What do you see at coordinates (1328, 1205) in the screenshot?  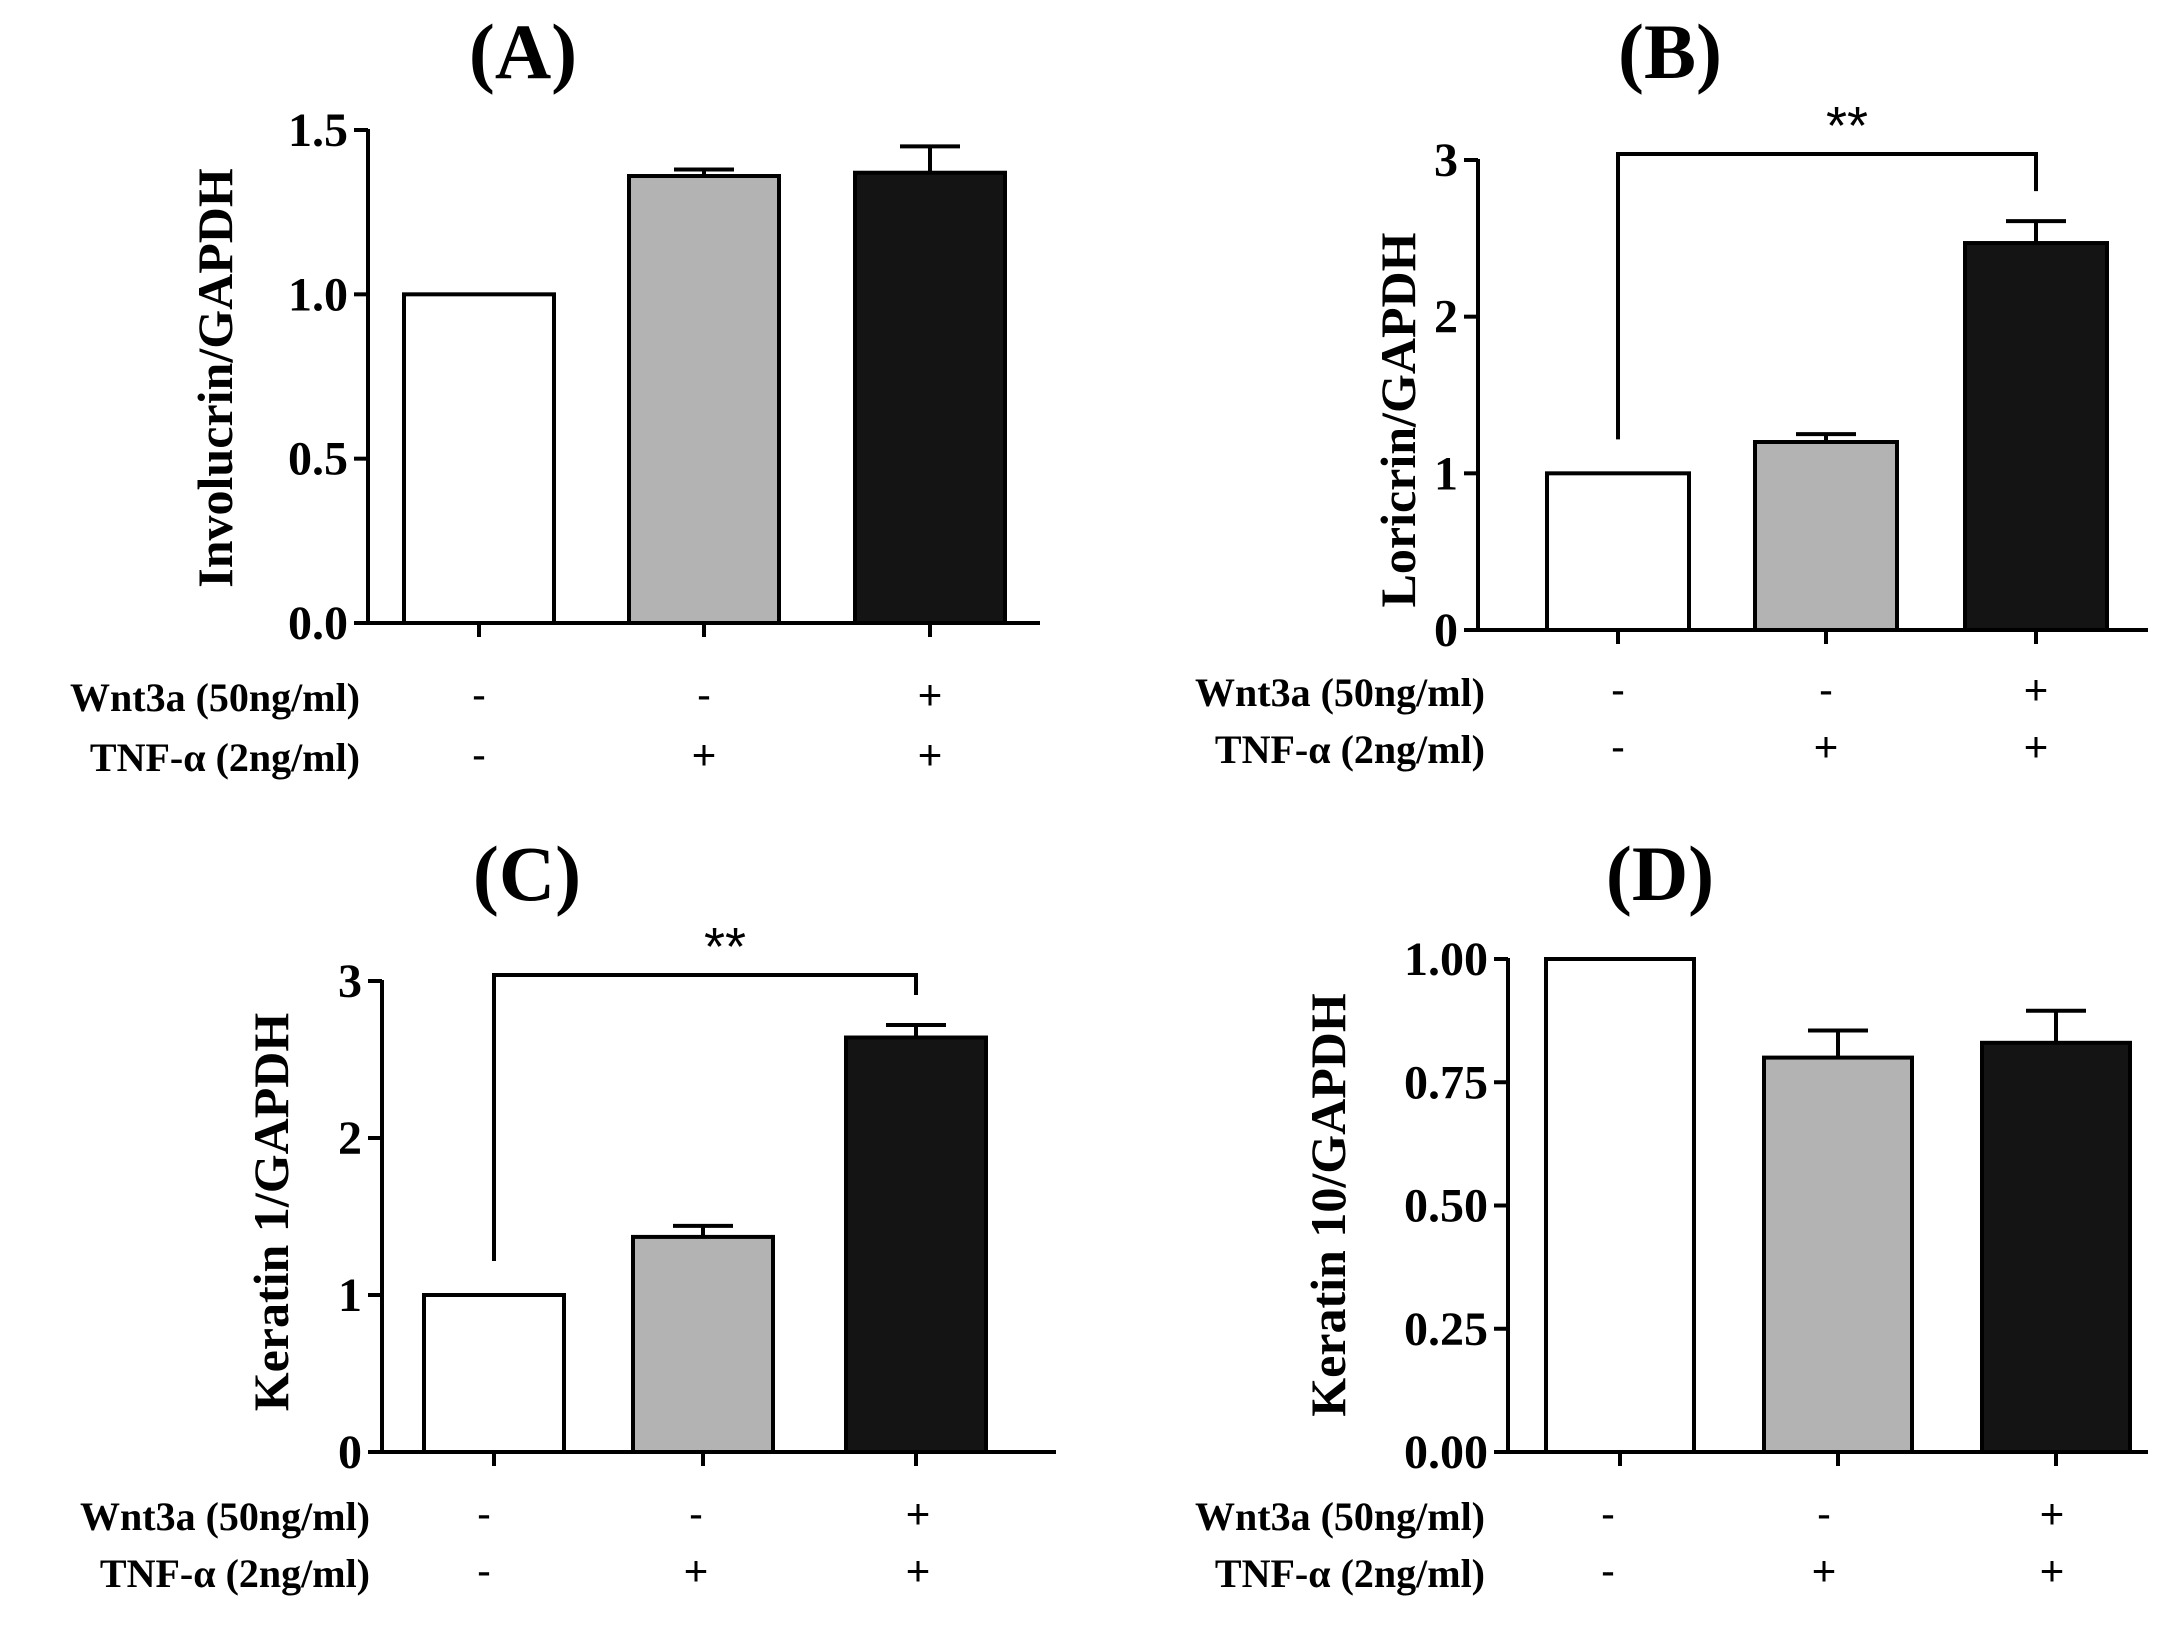 I see `y-axis-title: Keratin 10/GAPDH` at bounding box center [1328, 1205].